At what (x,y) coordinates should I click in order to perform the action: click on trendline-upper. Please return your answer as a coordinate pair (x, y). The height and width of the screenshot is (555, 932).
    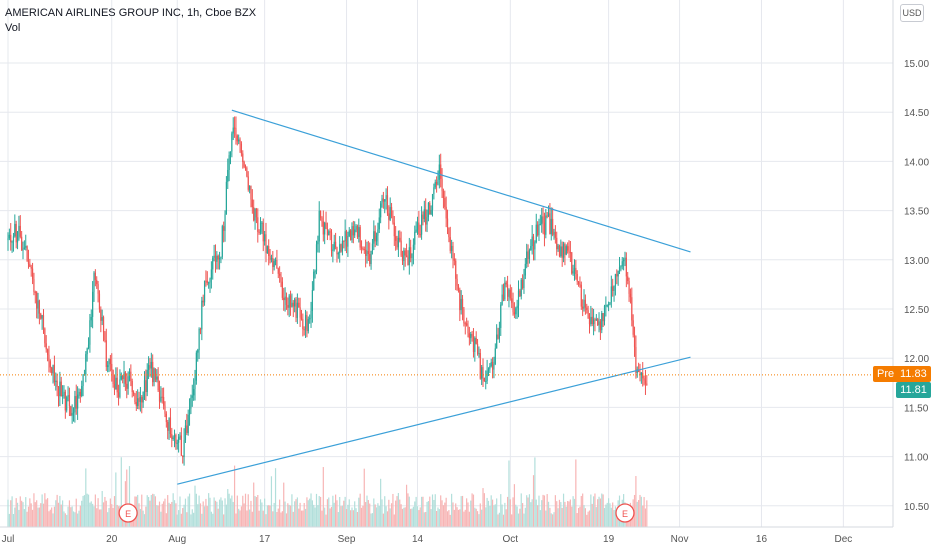
    Looking at the image, I should click on (461, 181).